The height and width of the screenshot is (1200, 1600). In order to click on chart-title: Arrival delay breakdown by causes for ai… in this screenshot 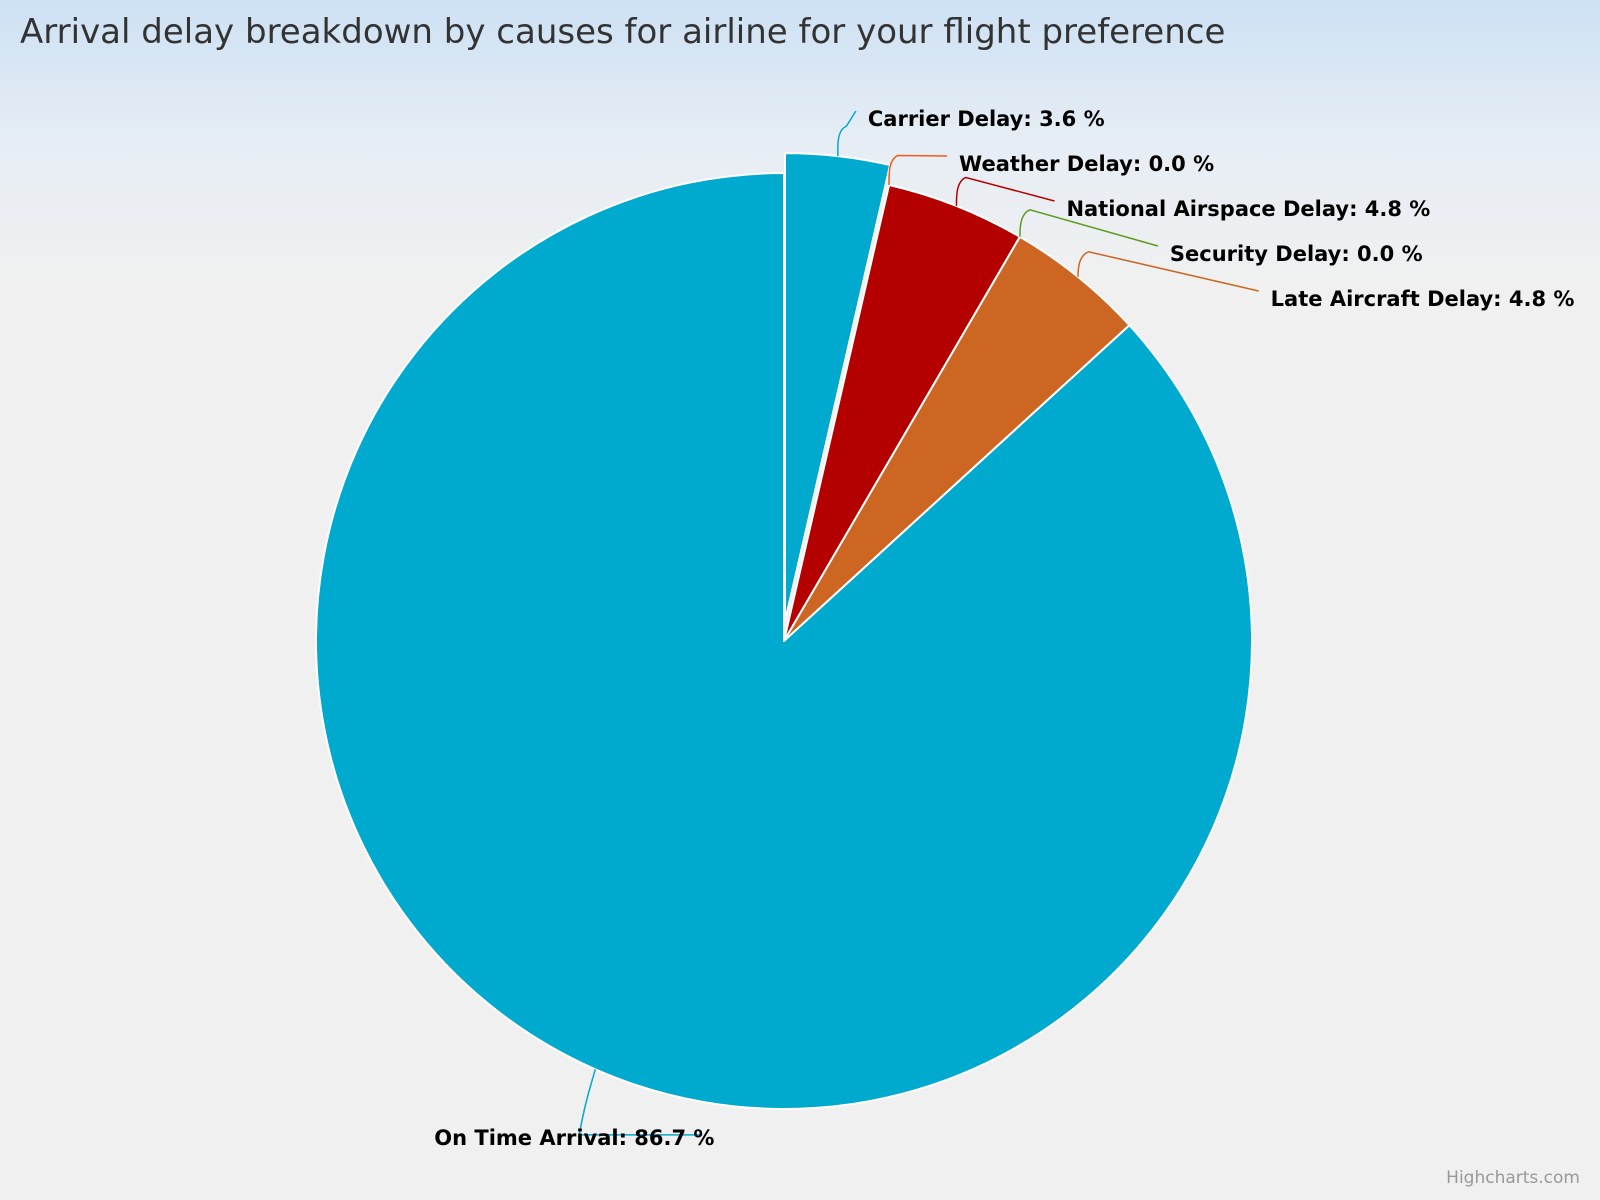, I will do `click(623, 32)`.